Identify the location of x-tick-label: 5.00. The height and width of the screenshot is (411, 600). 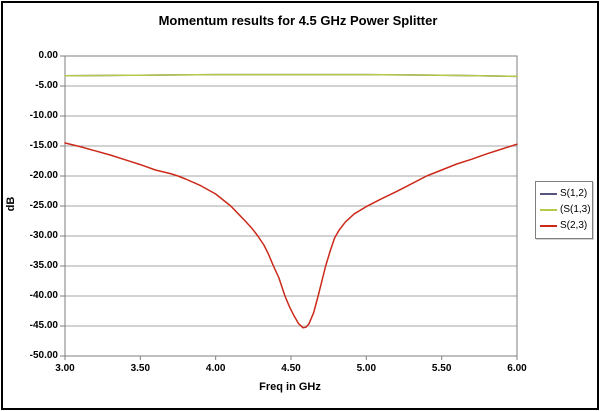
(366, 368).